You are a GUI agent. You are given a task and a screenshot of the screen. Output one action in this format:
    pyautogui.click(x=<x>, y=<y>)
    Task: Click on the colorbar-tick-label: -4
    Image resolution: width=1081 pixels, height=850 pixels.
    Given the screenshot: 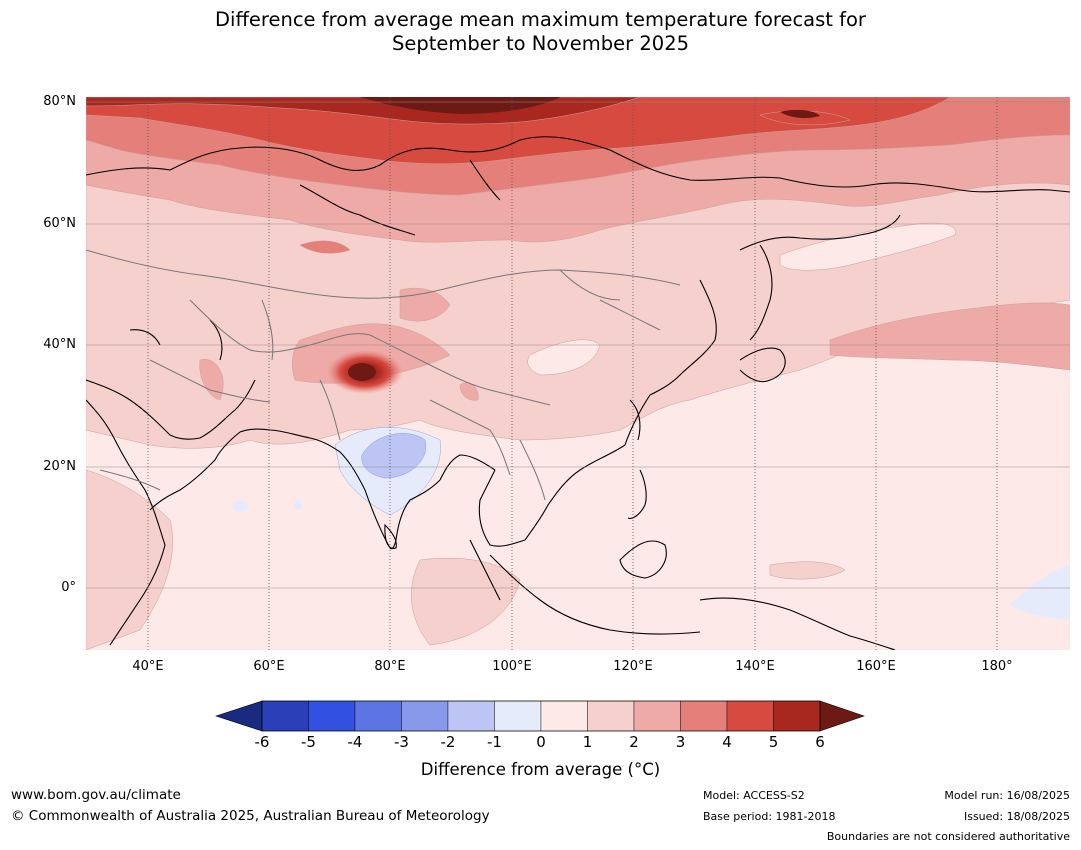 What is the action you would take?
    pyautogui.click(x=355, y=742)
    